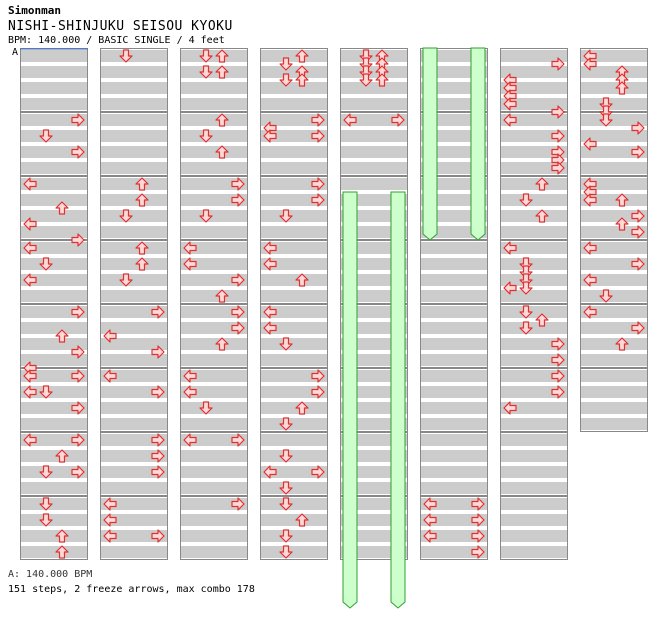  What do you see at coordinates (50, 574) in the screenshot?
I see `bpm-legend: A: 140.000 BPM` at bounding box center [50, 574].